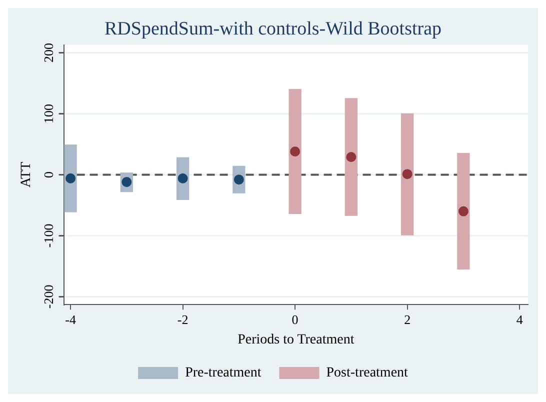  What do you see at coordinates (296, 340) in the screenshot?
I see `x-axis-title: Periods to Treatment` at bounding box center [296, 340].